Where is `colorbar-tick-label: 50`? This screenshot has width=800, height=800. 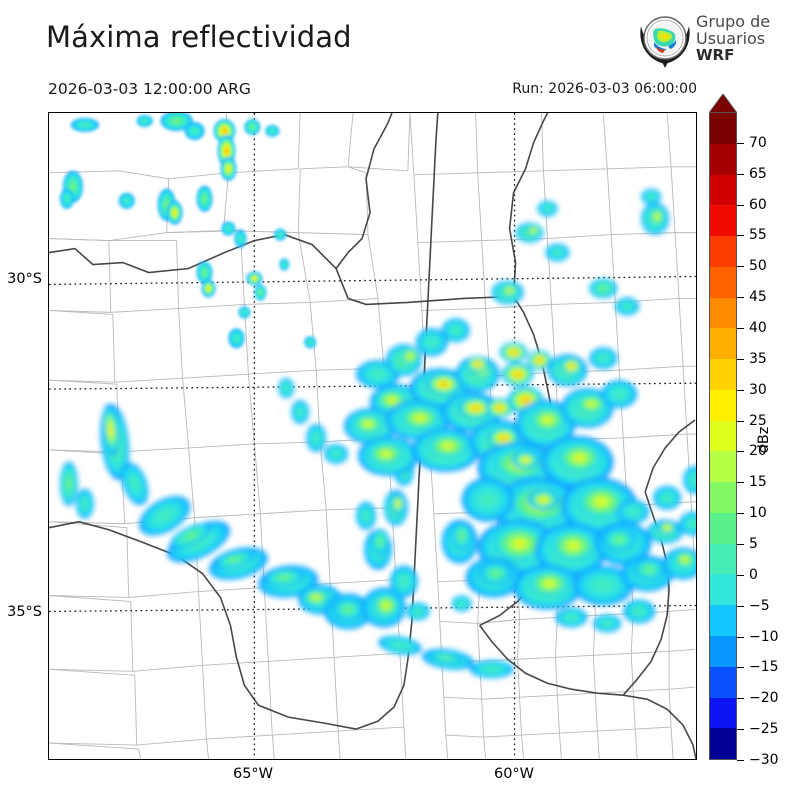 colorbar-tick-label: 50 is located at coordinates (758, 266).